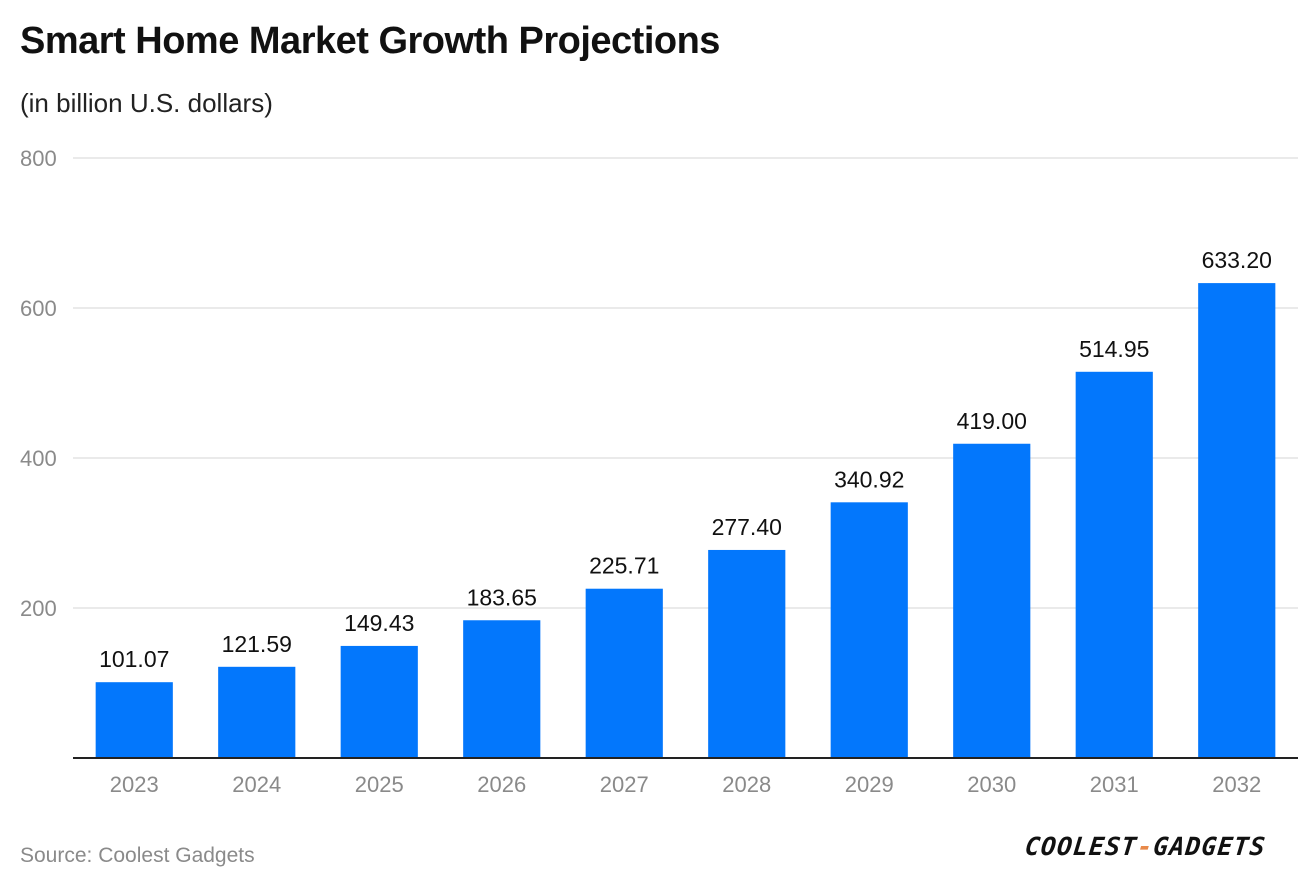  I want to click on x-tick-label: 2024, so click(256, 784).